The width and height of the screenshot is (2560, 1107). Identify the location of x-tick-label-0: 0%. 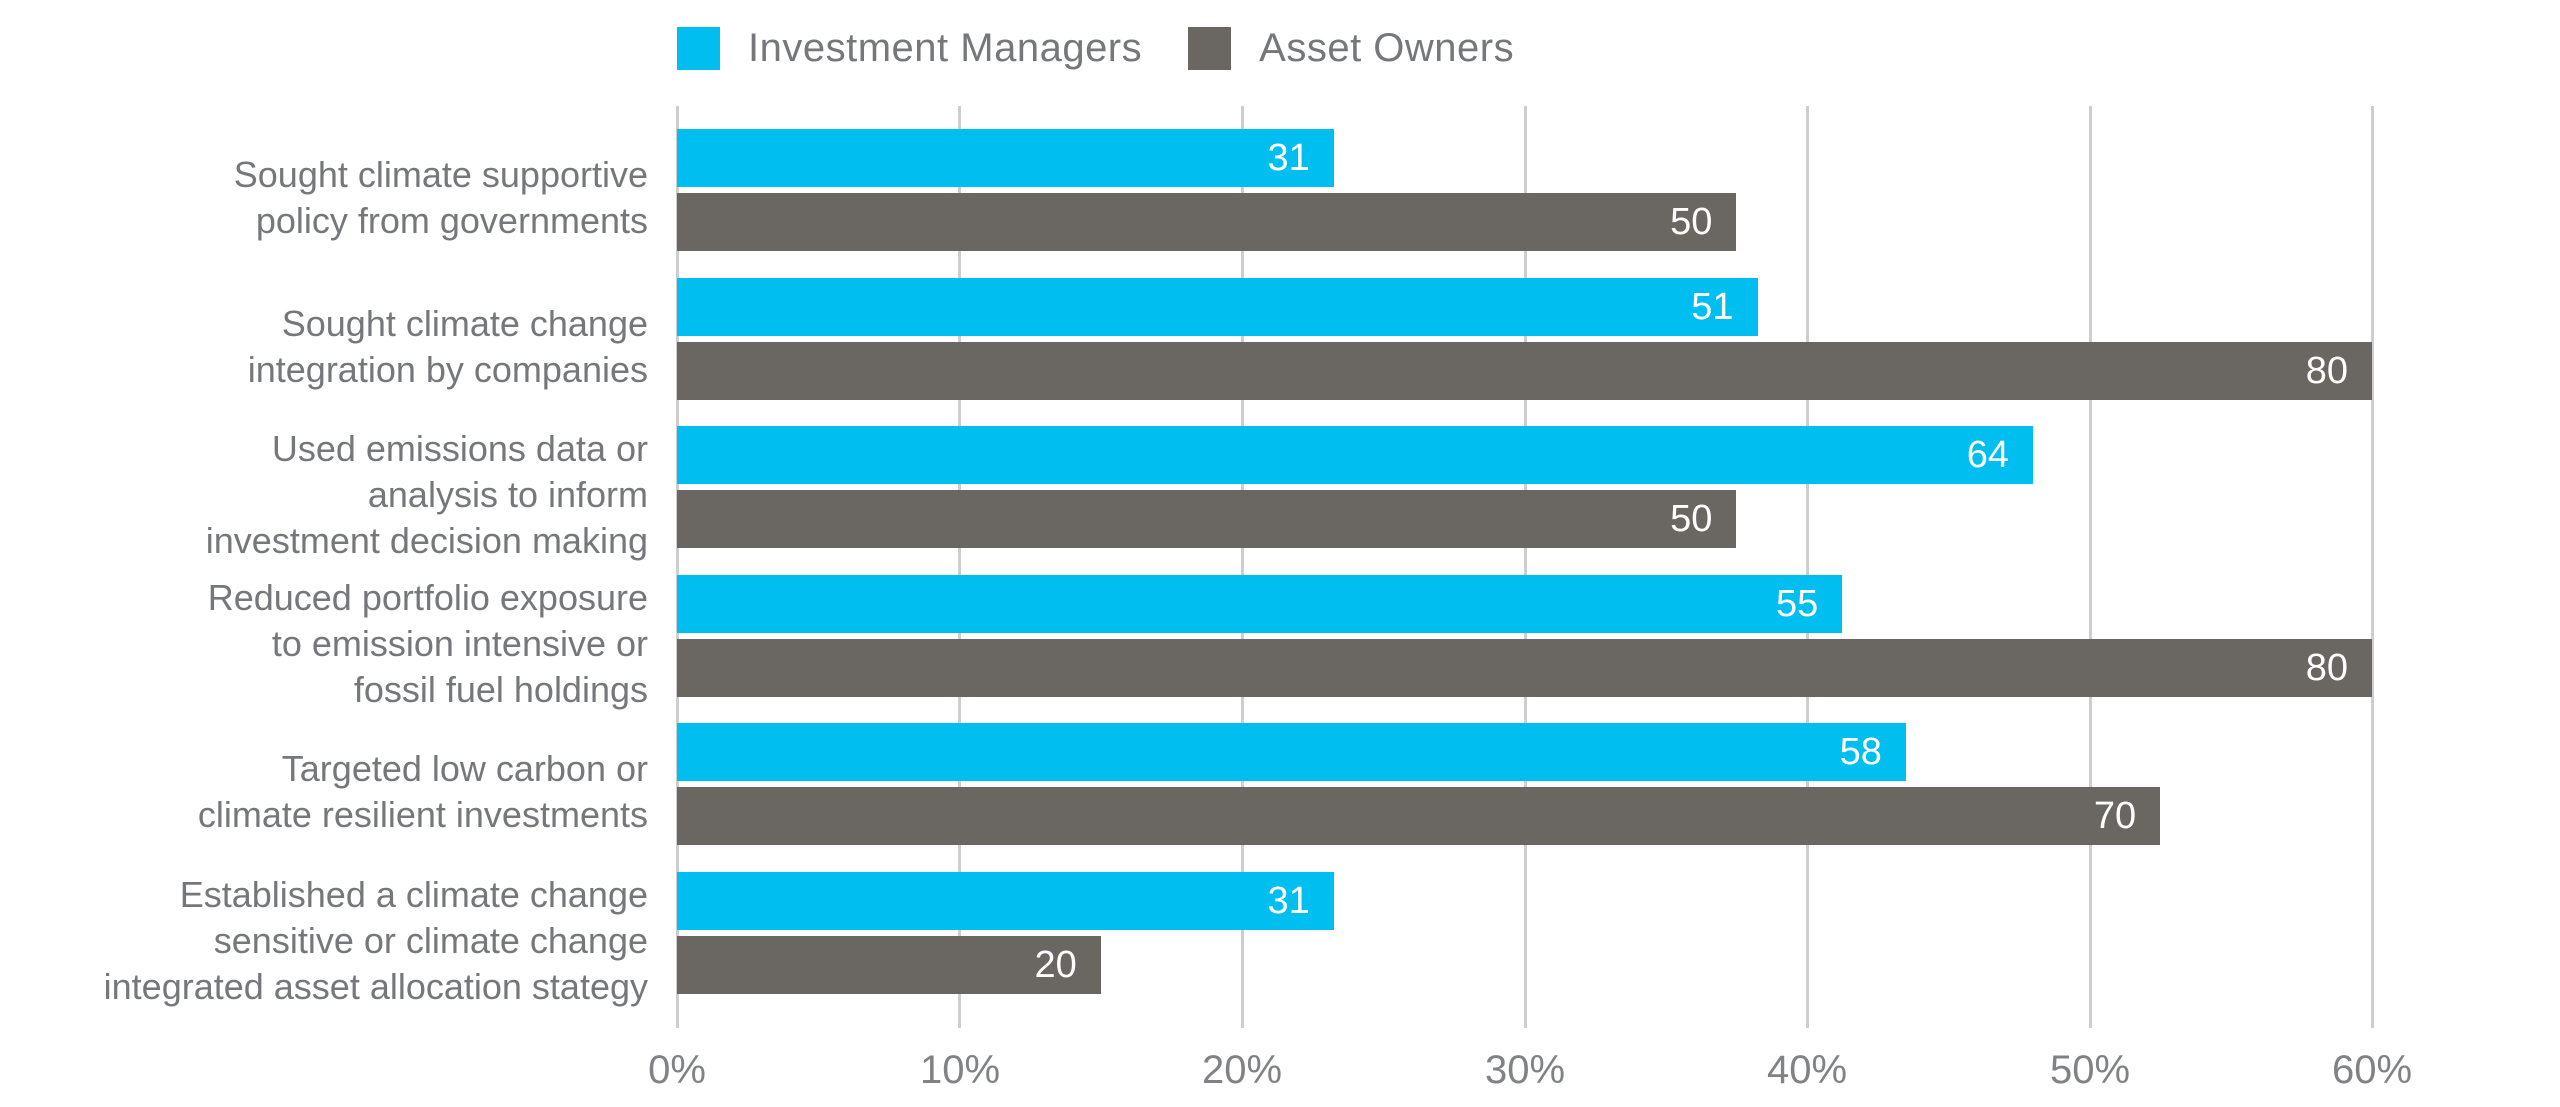
(677, 1070).